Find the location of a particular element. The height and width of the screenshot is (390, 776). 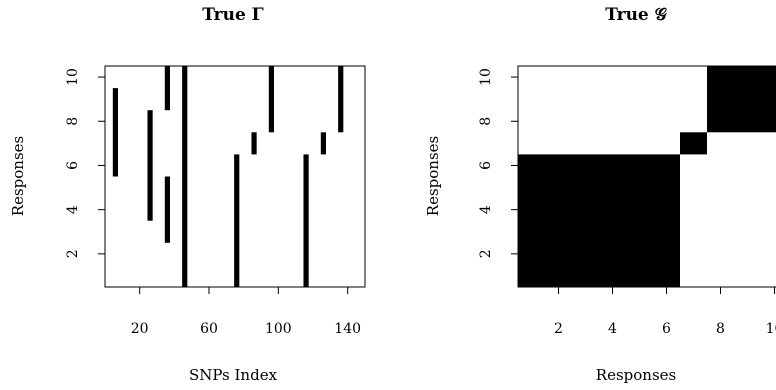

gamma-y-tick-label: 2 is located at coordinates (73, 253).